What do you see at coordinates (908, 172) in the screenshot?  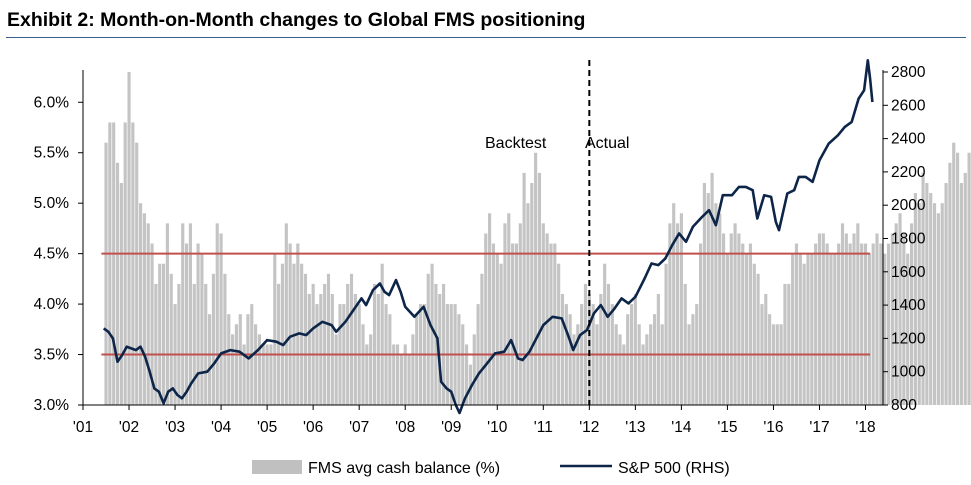 I see `right-tick-label: 2200` at bounding box center [908, 172].